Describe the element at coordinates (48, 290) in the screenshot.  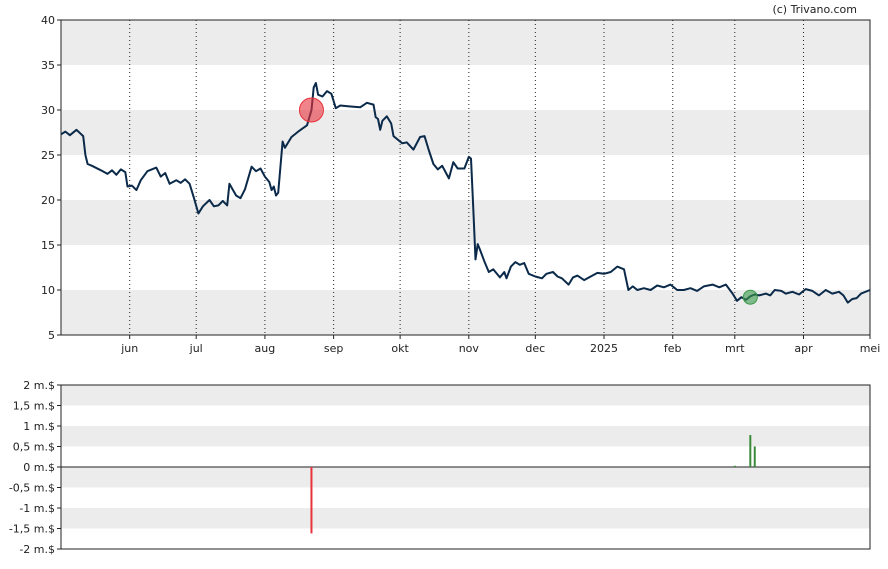
I see `y-tick-label: 10` at that location.